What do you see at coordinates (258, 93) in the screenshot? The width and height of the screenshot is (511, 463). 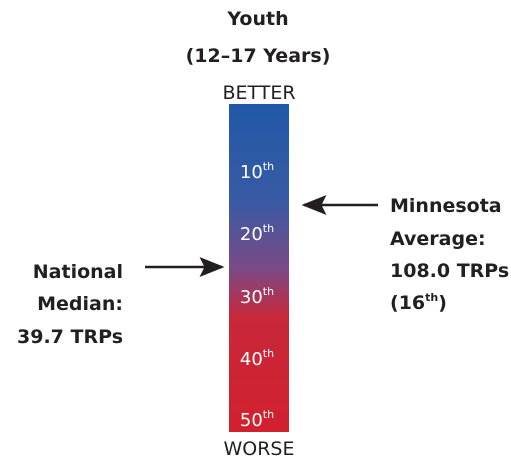 I see `scale-top: BETTER` at bounding box center [258, 93].